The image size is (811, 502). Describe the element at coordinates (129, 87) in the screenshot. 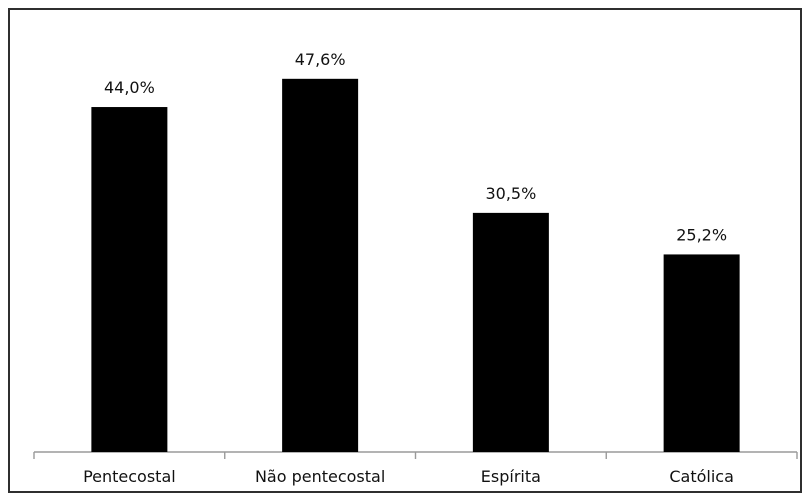

I see `data-label-0: 44,0%` at that location.